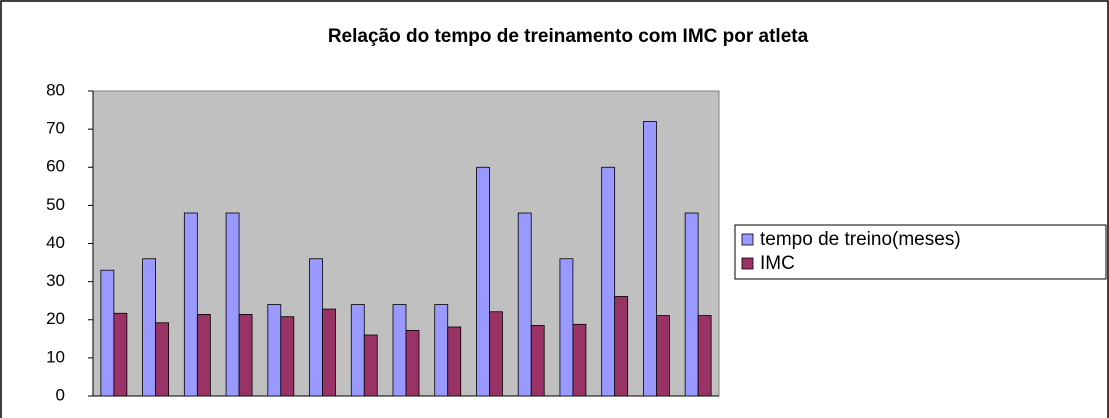 This screenshot has height=418, width=1109. I want to click on legend-label: tempo de treino(meses), so click(860, 239).